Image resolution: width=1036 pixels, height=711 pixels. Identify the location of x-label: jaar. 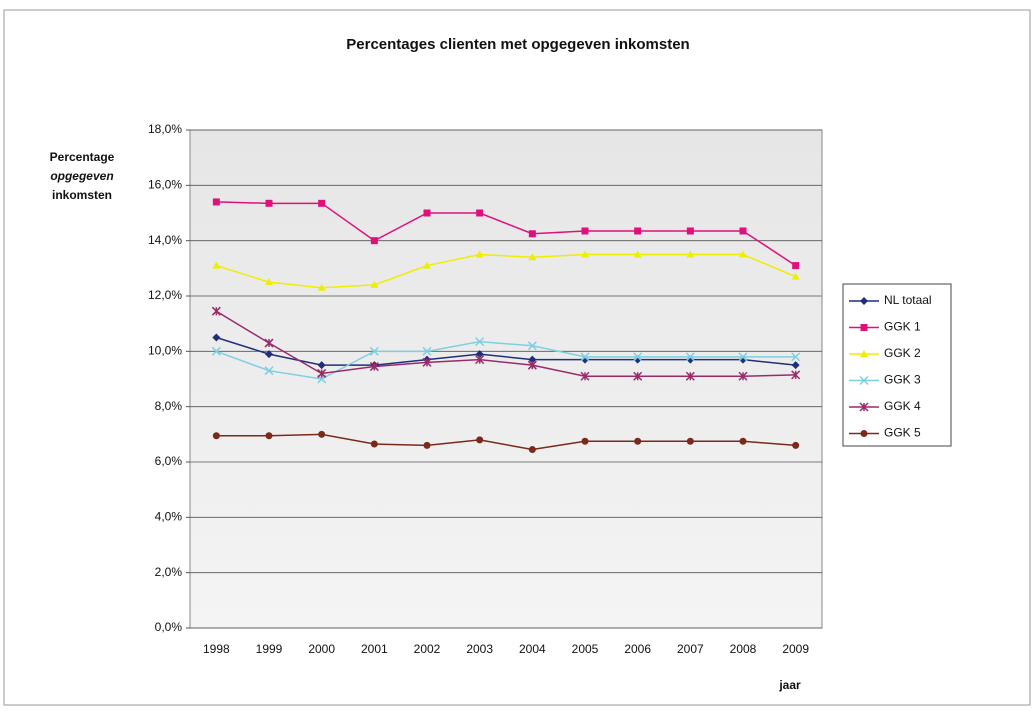
(789, 685).